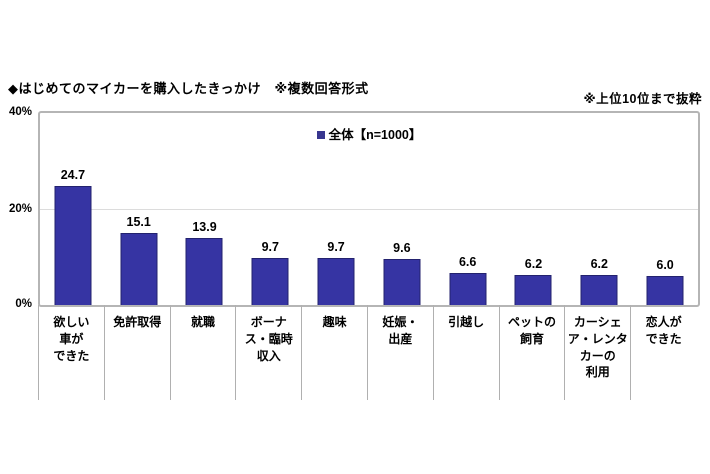  What do you see at coordinates (202, 352) in the screenshot?
I see `x-category-label: 就職` at bounding box center [202, 352].